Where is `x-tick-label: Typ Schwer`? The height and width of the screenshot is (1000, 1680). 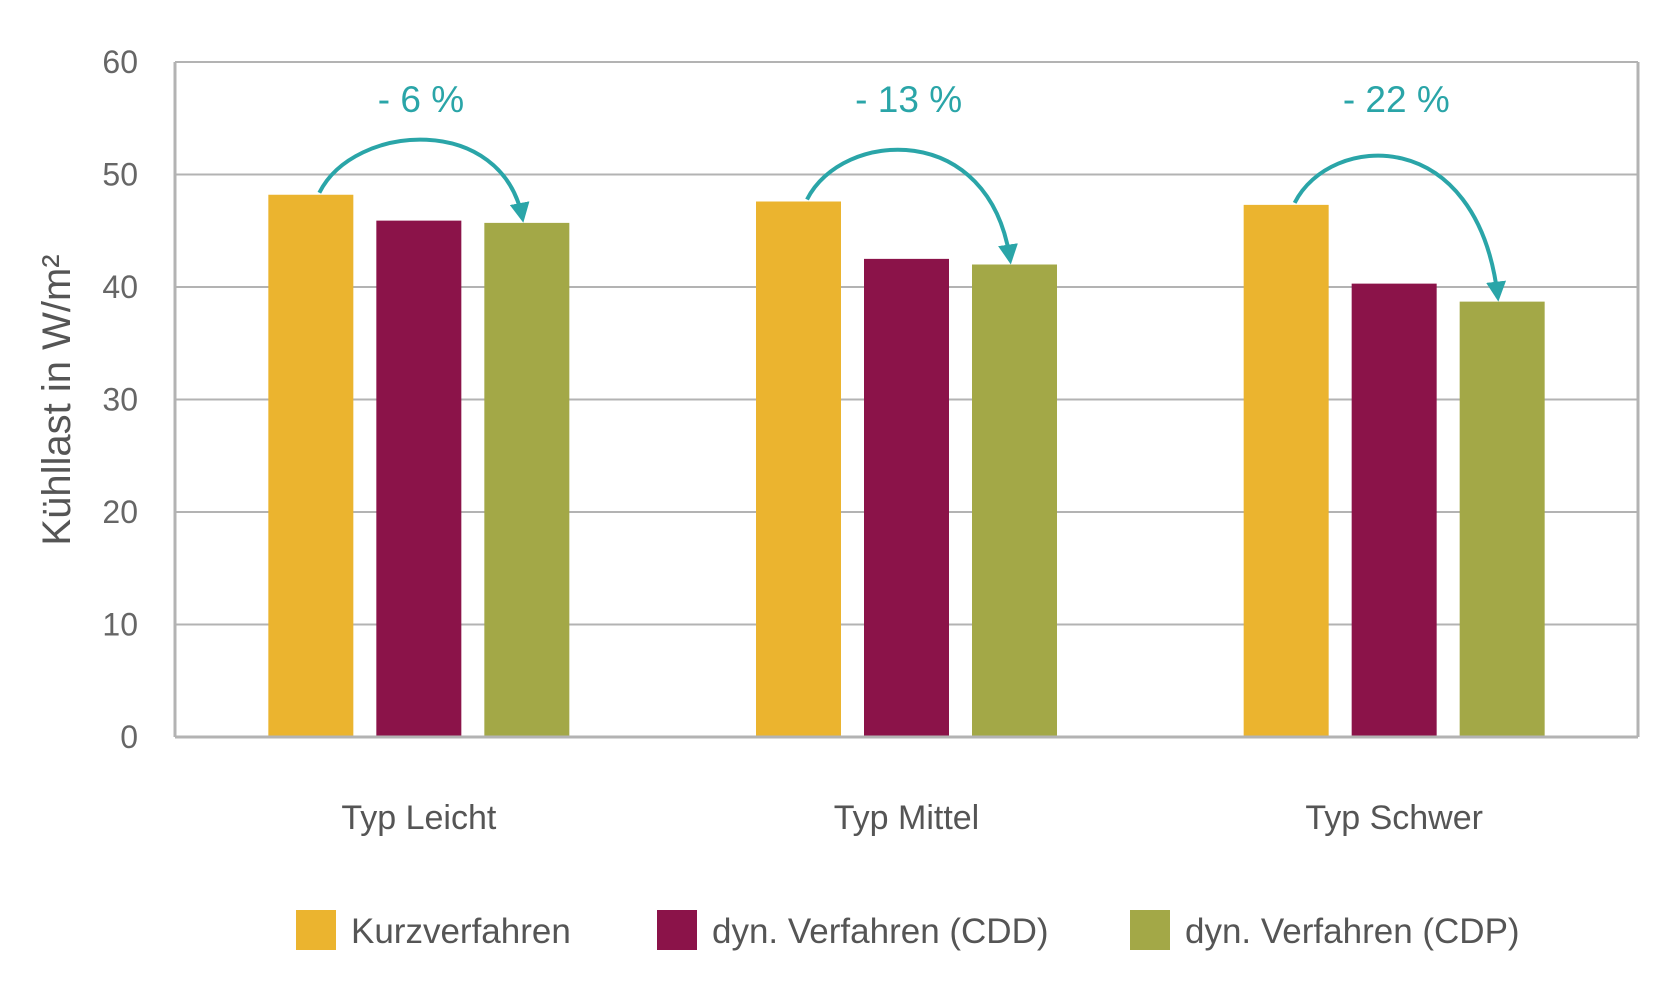
x-tick-label: Typ Schwer is located at coordinates (1394, 818).